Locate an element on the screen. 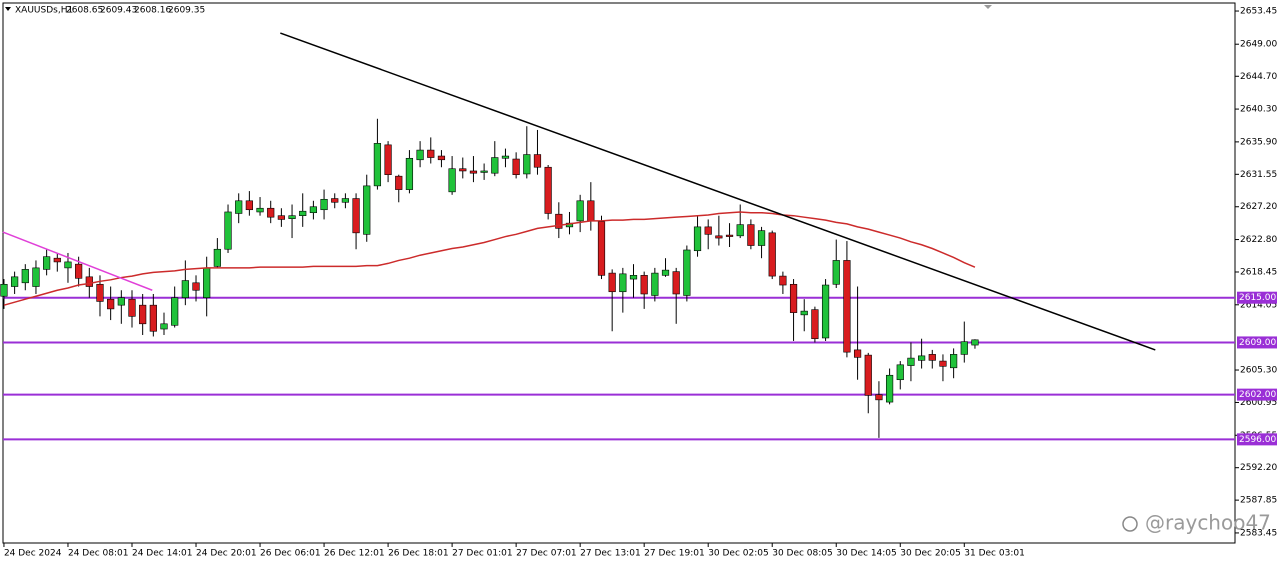 The image size is (1280, 561). y-tick-label: 2653.45 is located at coordinates (1258, 12).